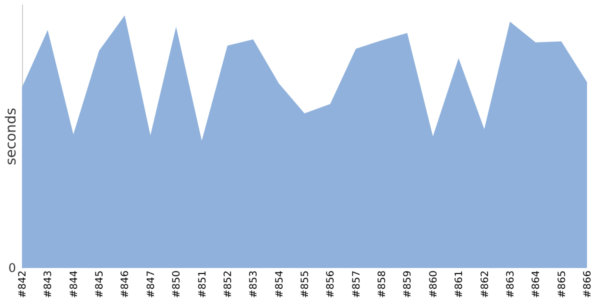 The width and height of the screenshot is (600, 300). I want to click on x-tick-label: #846, so click(126, 284).